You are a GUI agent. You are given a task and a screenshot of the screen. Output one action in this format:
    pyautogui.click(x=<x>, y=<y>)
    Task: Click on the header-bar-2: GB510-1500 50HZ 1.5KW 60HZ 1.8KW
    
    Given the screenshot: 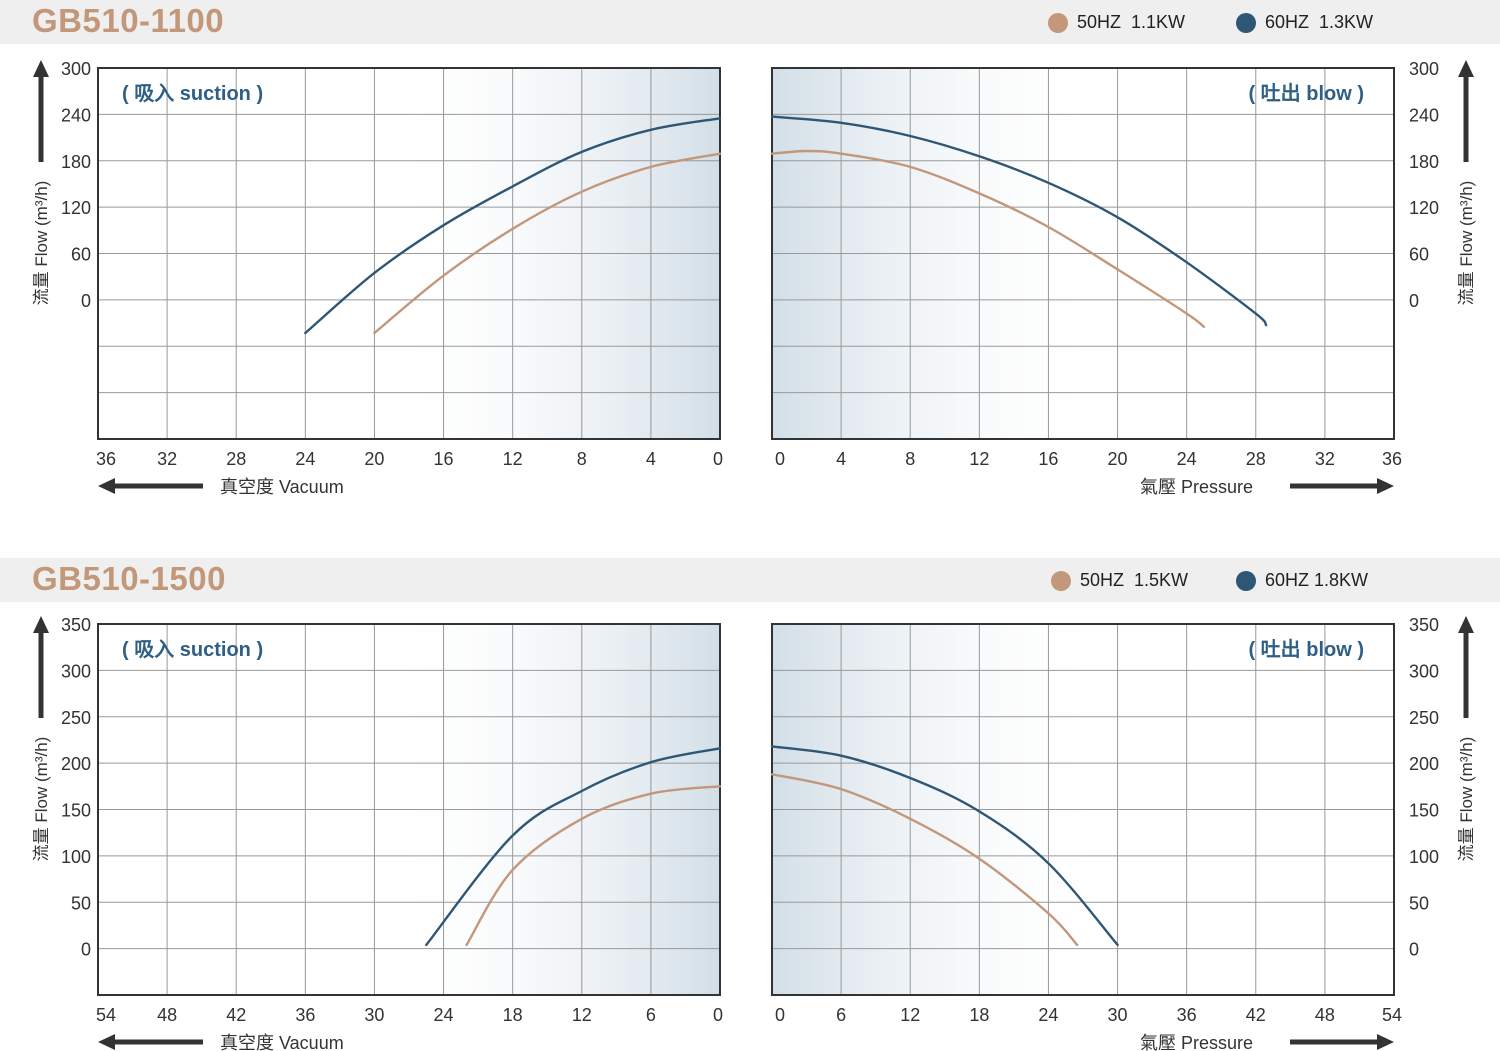 What is the action you would take?
    pyautogui.click(x=750, y=580)
    